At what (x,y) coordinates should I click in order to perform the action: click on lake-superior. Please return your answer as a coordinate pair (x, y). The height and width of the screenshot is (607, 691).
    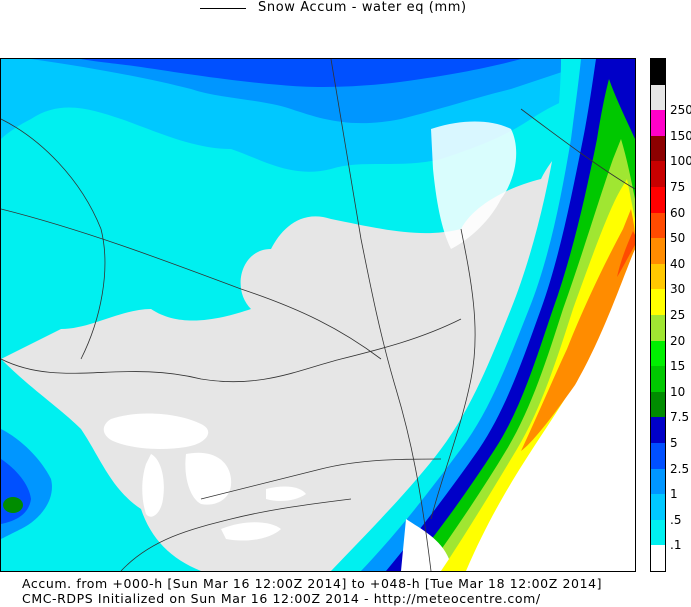
    Looking at the image, I should click on (156, 431).